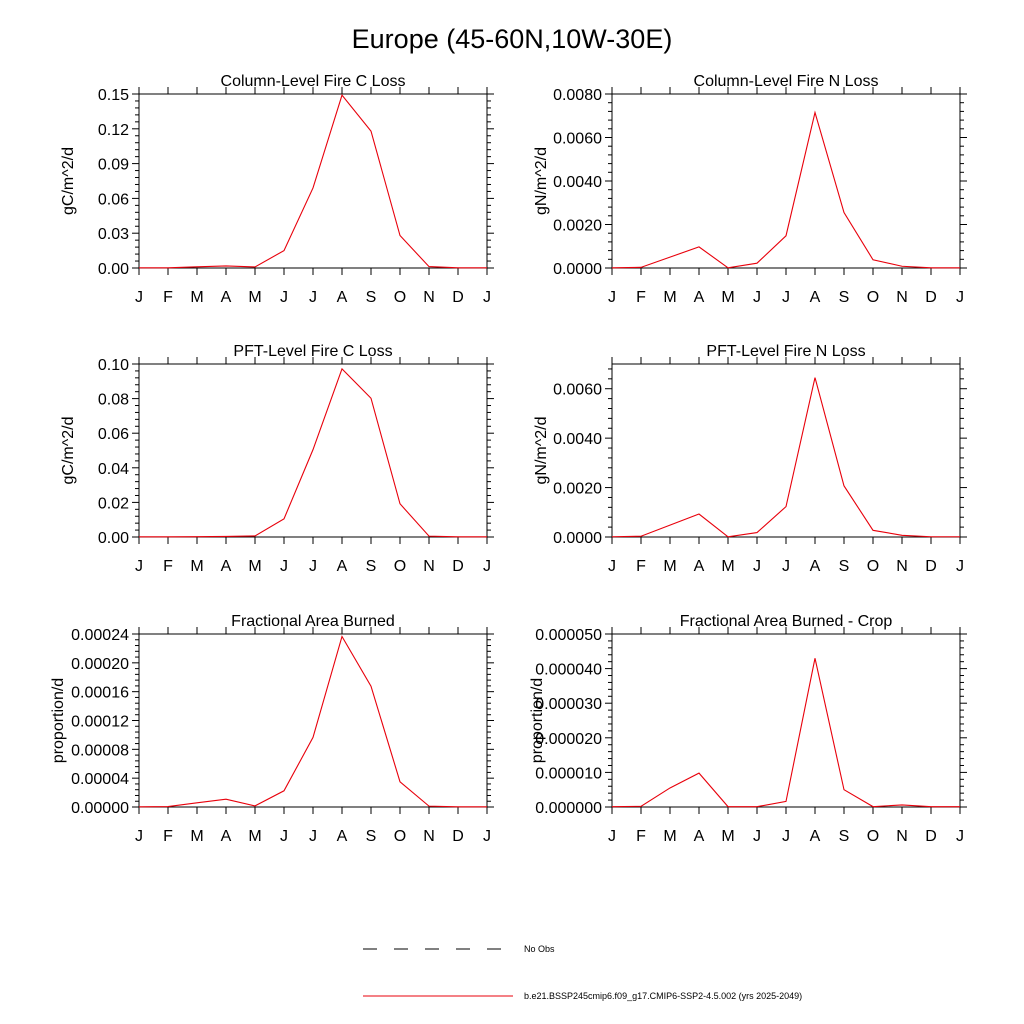  Describe the element at coordinates (568, 773) in the screenshot. I see `y-tick-label: 0.000010` at that location.